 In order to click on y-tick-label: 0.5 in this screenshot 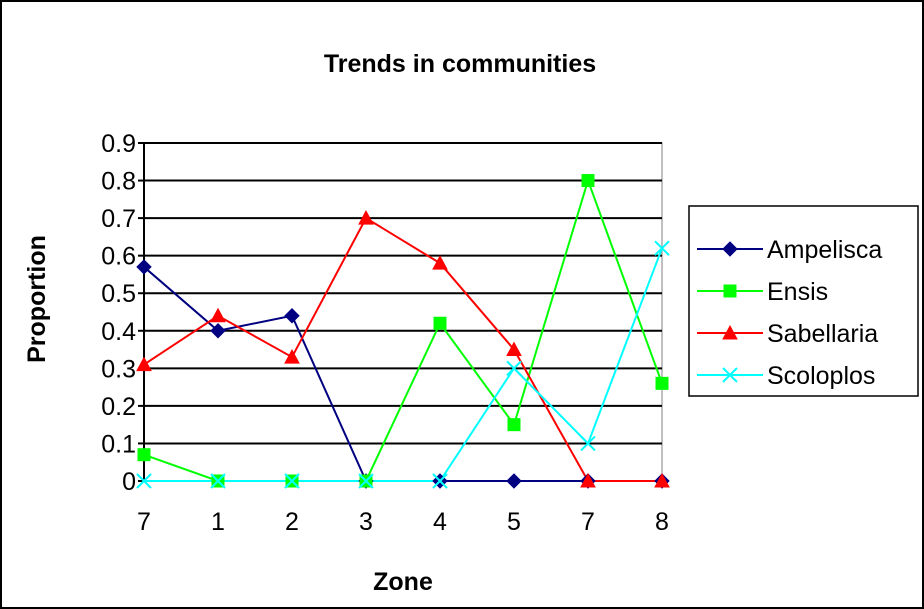, I will do `click(118, 294)`.